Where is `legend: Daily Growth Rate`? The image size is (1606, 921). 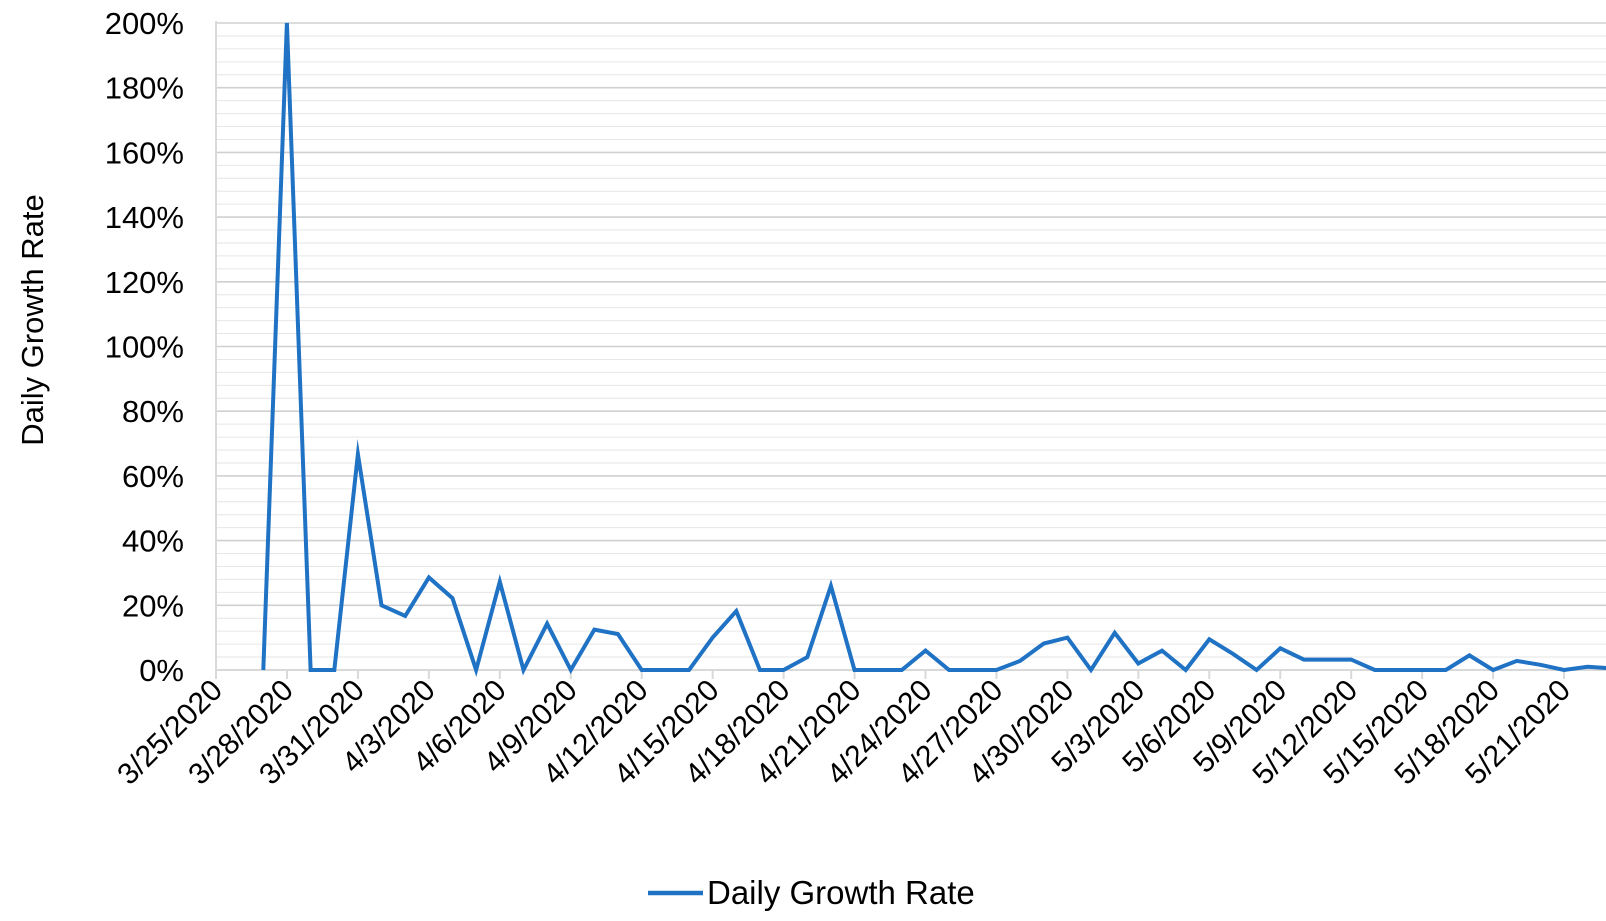 legend: Daily Growth Rate is located at coordinates (811, 892).